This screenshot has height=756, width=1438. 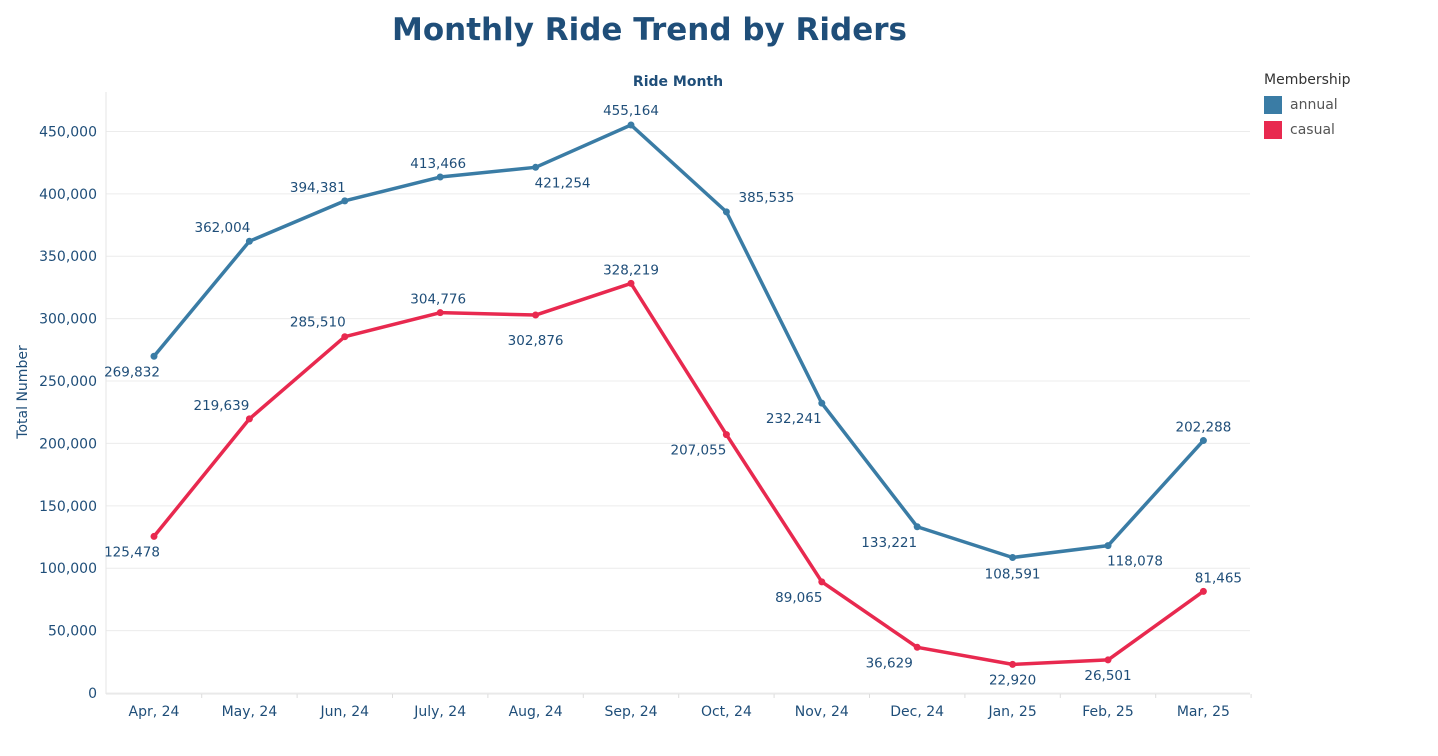 What do you see at coordinates (1203, 428) in the screenshot?
I see `data-label-annual: 202,288` at bounding box center [1203, 428].